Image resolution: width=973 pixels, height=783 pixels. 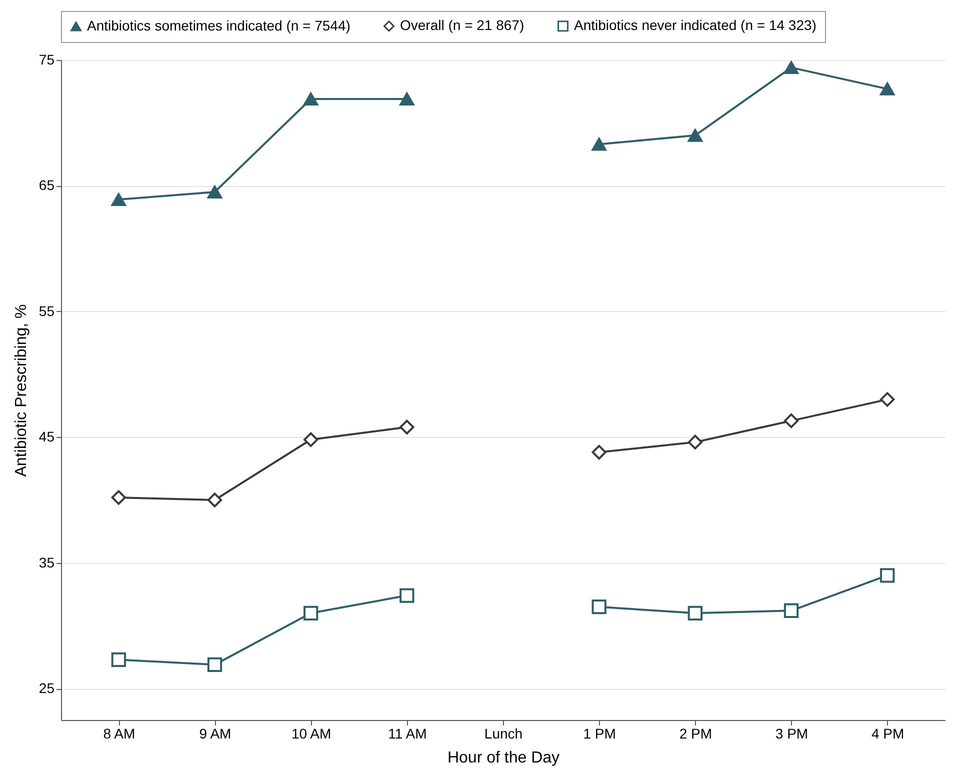 I want to click on legend-label: Antibiotics never indicated (n = 14 323), so click(x=695, y=25).